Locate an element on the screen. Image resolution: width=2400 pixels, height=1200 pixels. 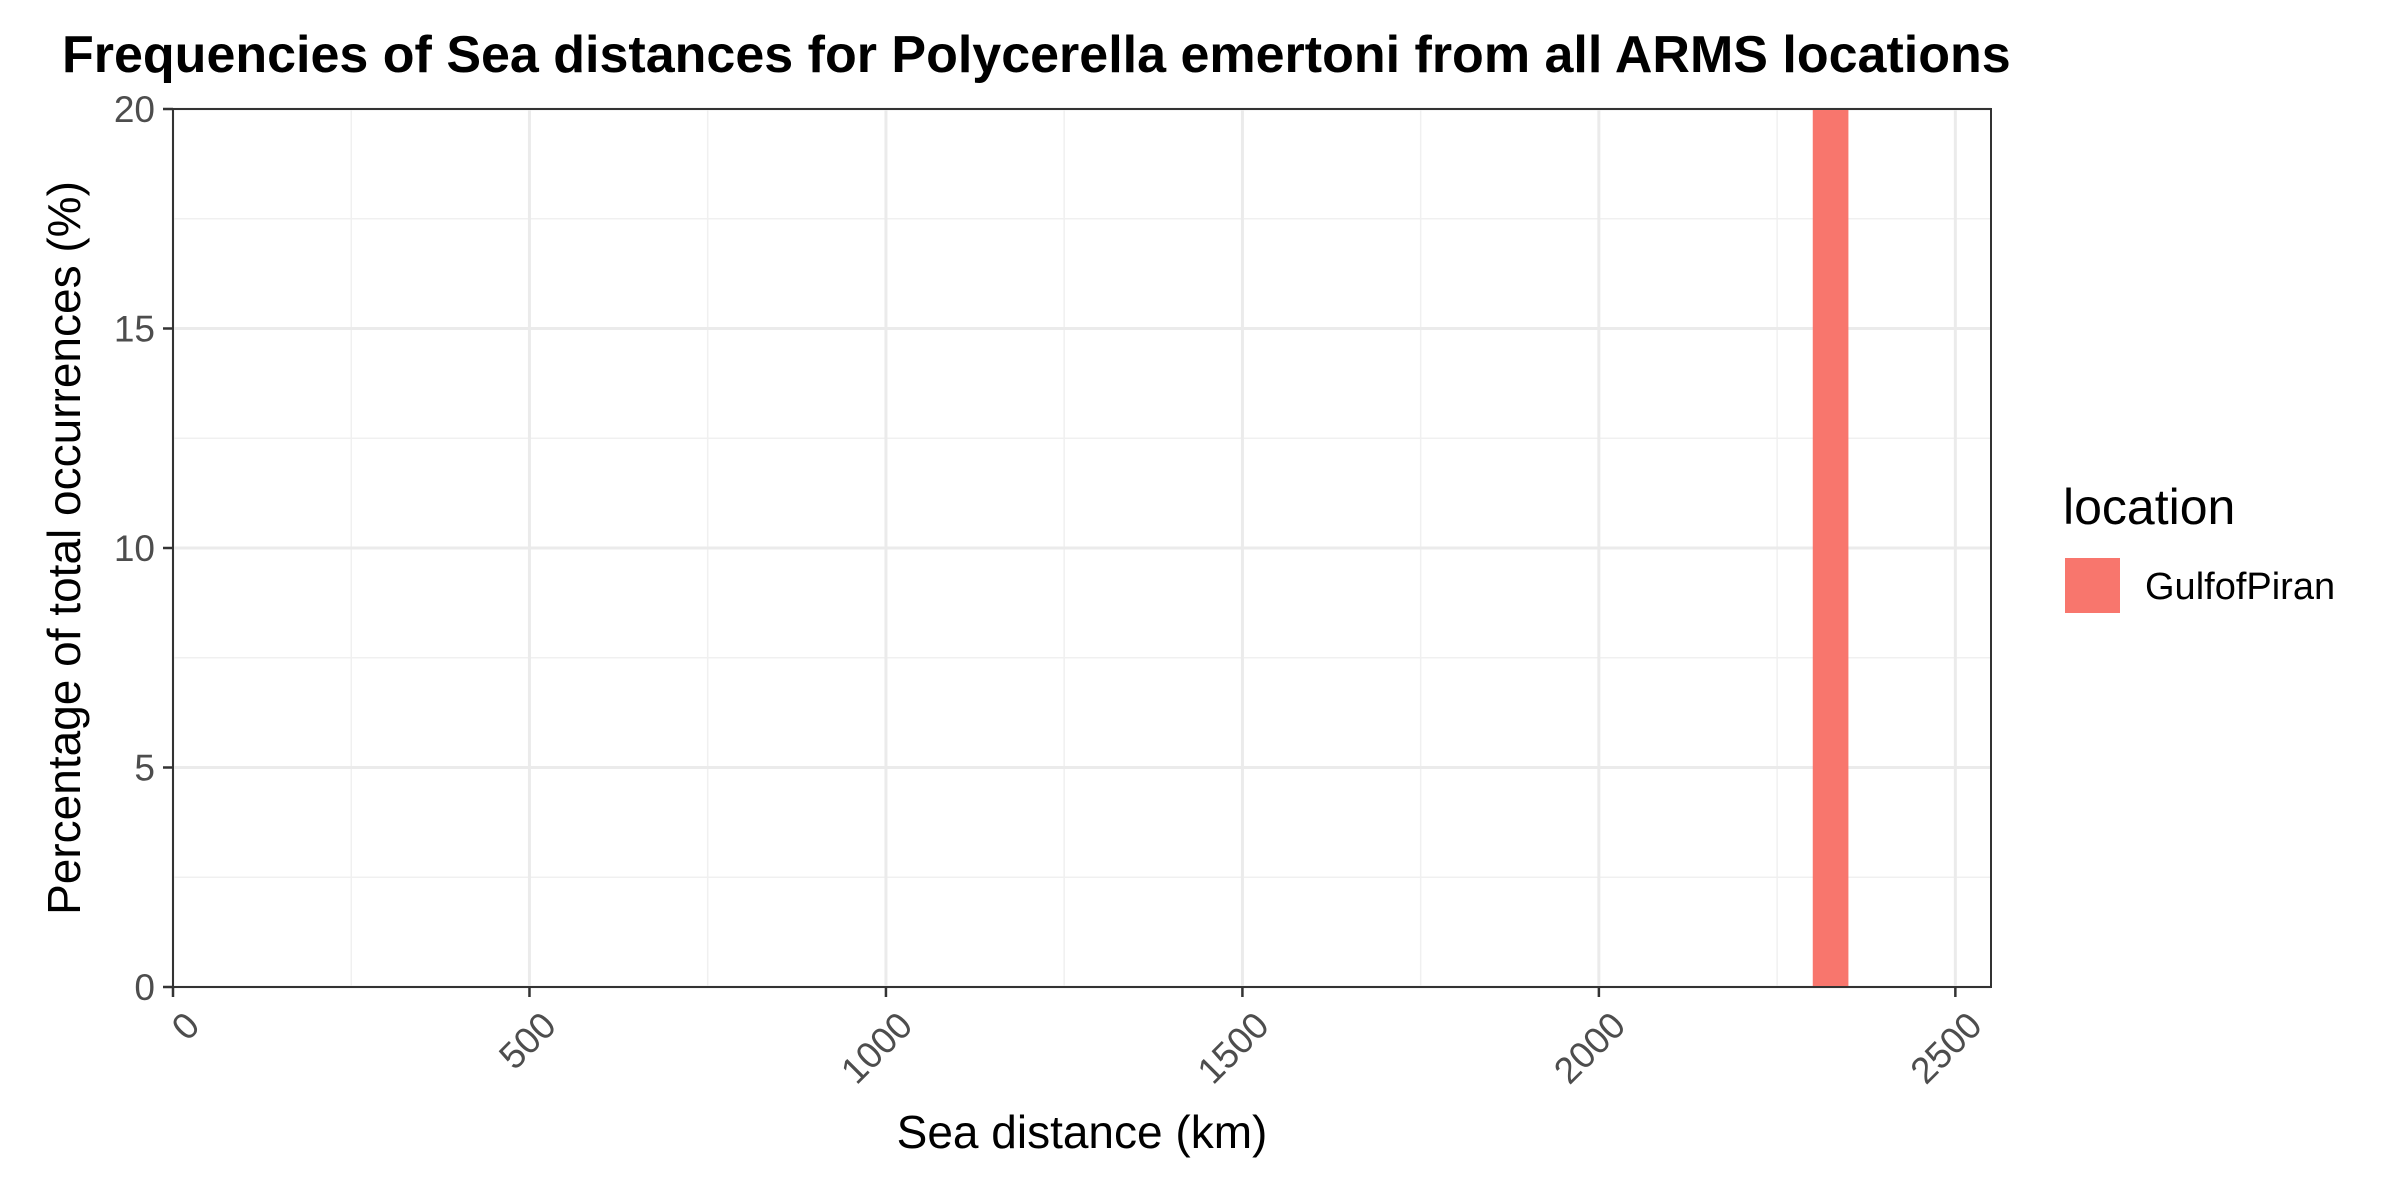
y-tick-label: 15 is located at coordinates (134, 329).